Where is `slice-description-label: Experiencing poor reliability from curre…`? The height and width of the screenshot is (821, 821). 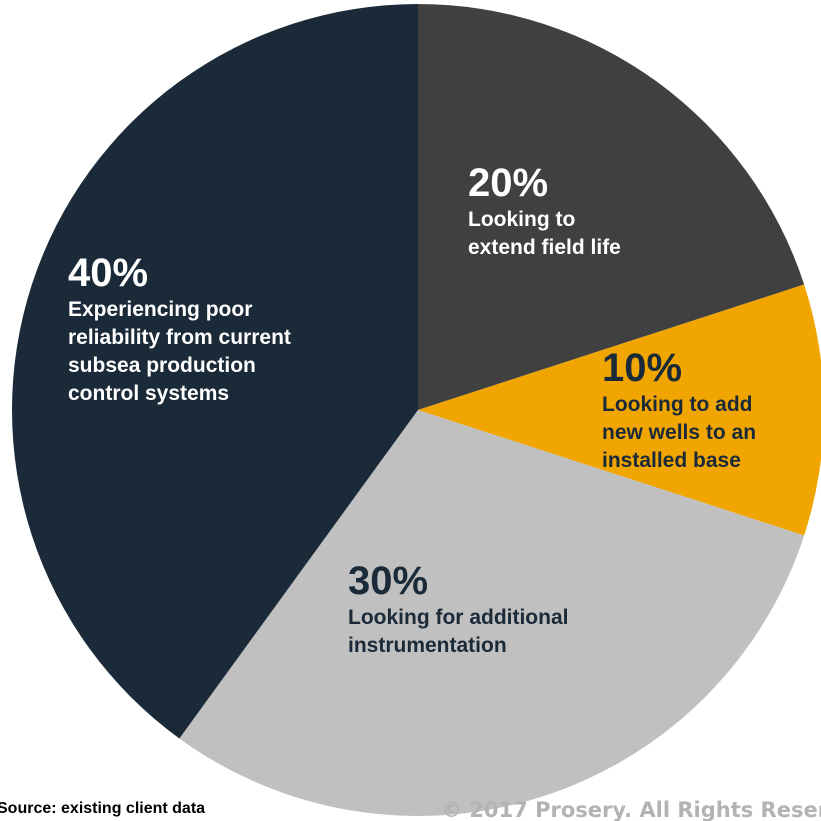
slice-description-label: Experiencing poor reliability from curre… is located at coordinates (179, 351).